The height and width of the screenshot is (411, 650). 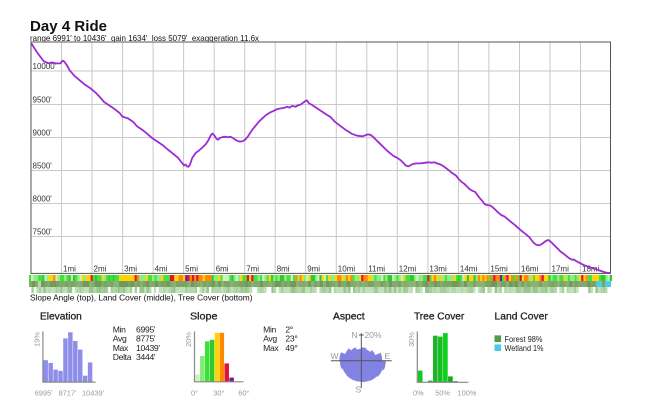 What do you see at coordinates (359, 390) in the screenshot?
I see `svg-text: S` at bounding box center [359, 390].